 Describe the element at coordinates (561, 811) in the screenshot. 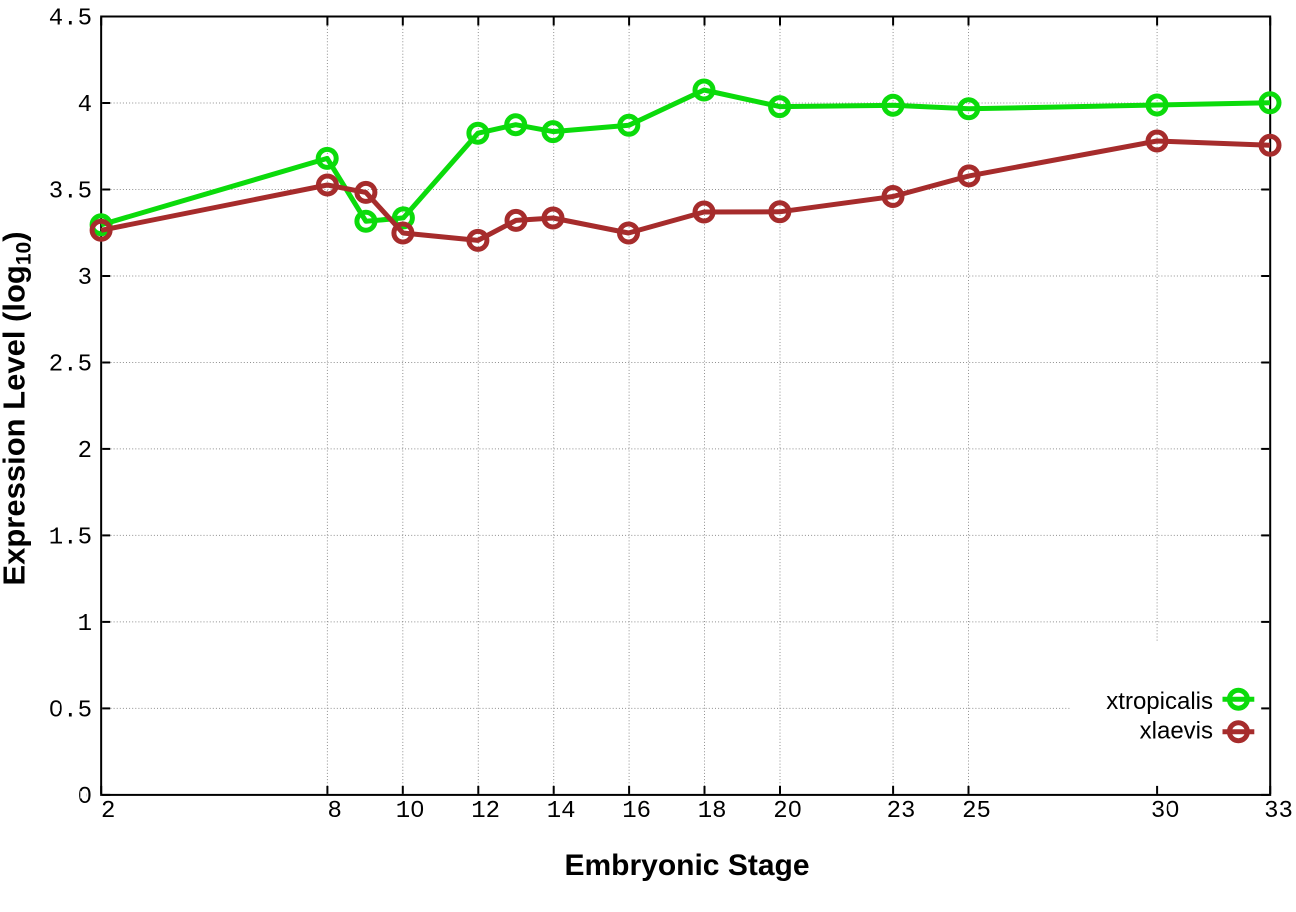

I see `svg-text: 14` at that location.